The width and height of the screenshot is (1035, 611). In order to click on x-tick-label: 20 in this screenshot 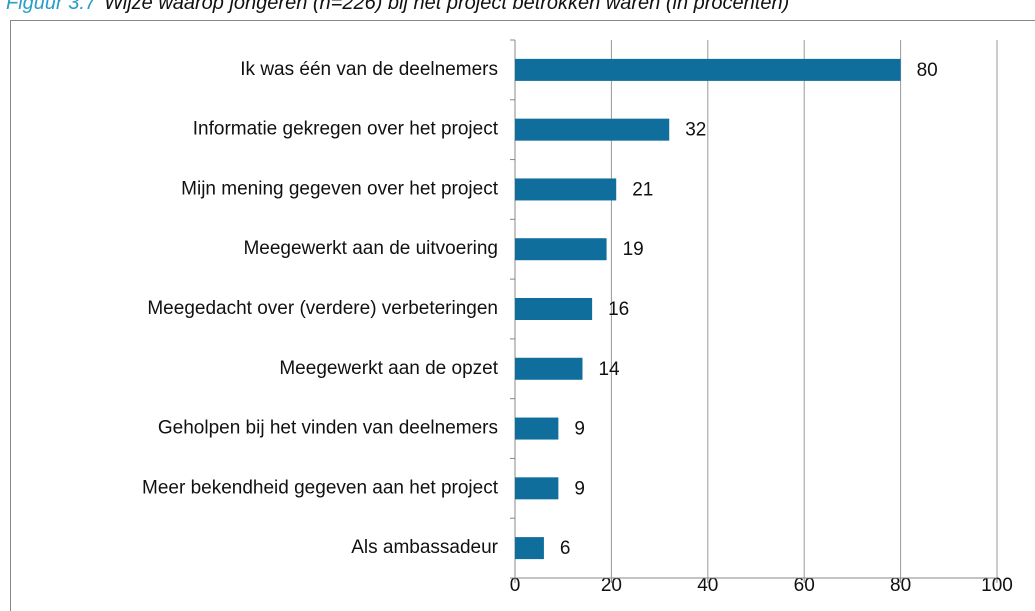, I will do `click(611, 585)`.